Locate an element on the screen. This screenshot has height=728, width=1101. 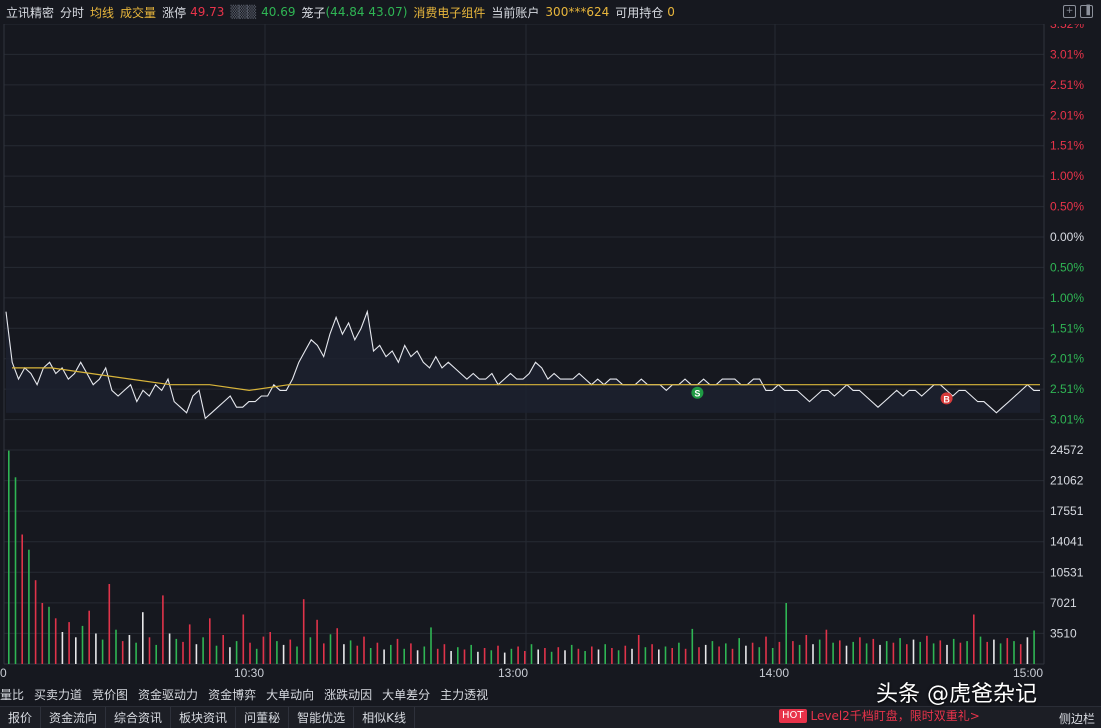
price-axis-label: 1.00% is located at coordinates (1067, 298).